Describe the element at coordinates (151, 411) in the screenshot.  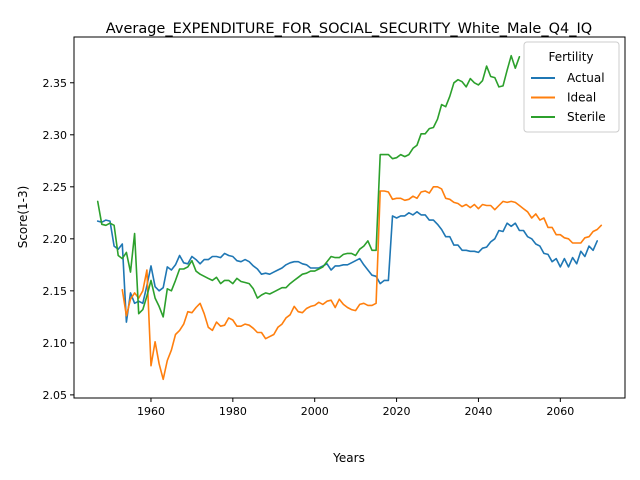
I see `x-tick-label: 1960` at that location.